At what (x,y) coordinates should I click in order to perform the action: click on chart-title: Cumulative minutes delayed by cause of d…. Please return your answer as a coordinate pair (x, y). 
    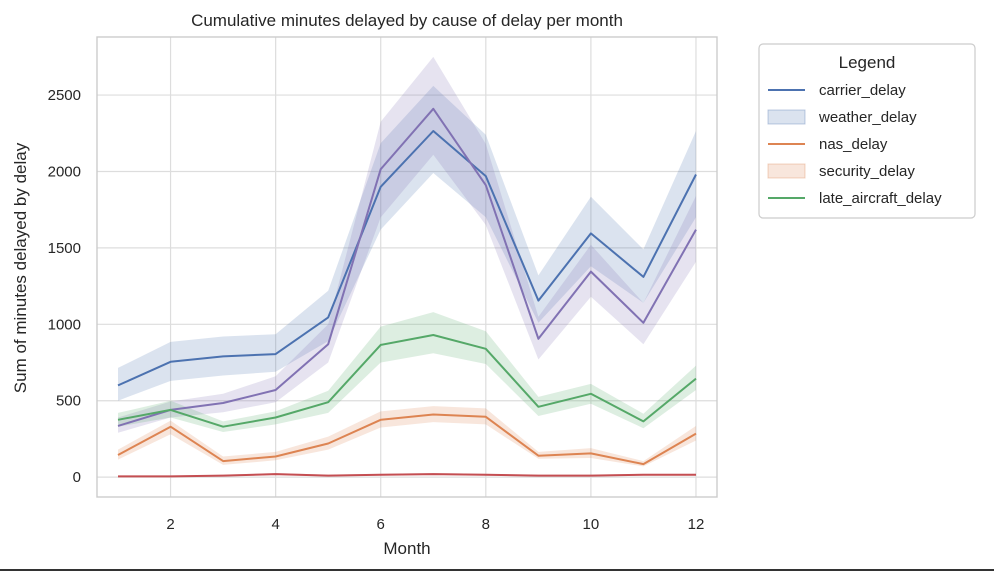
    Looking at the image, I should click on (407, 20).